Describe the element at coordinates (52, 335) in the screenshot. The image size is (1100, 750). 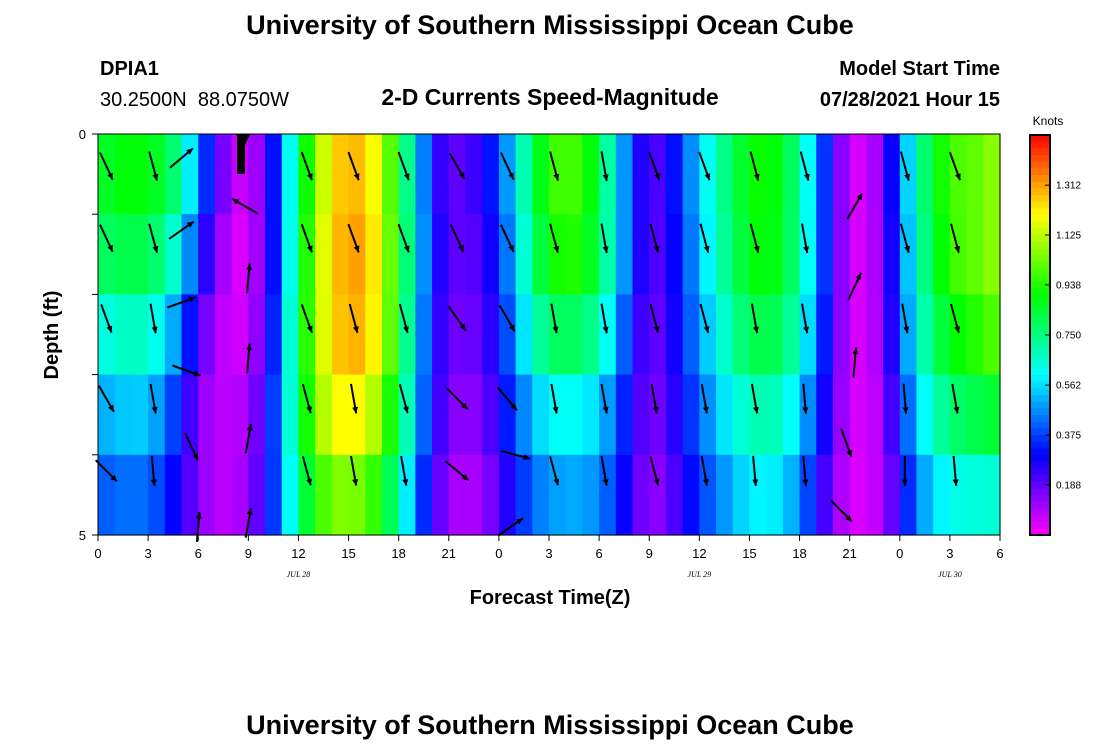
I see `y-axis-label: Depth (ft)` at that location.